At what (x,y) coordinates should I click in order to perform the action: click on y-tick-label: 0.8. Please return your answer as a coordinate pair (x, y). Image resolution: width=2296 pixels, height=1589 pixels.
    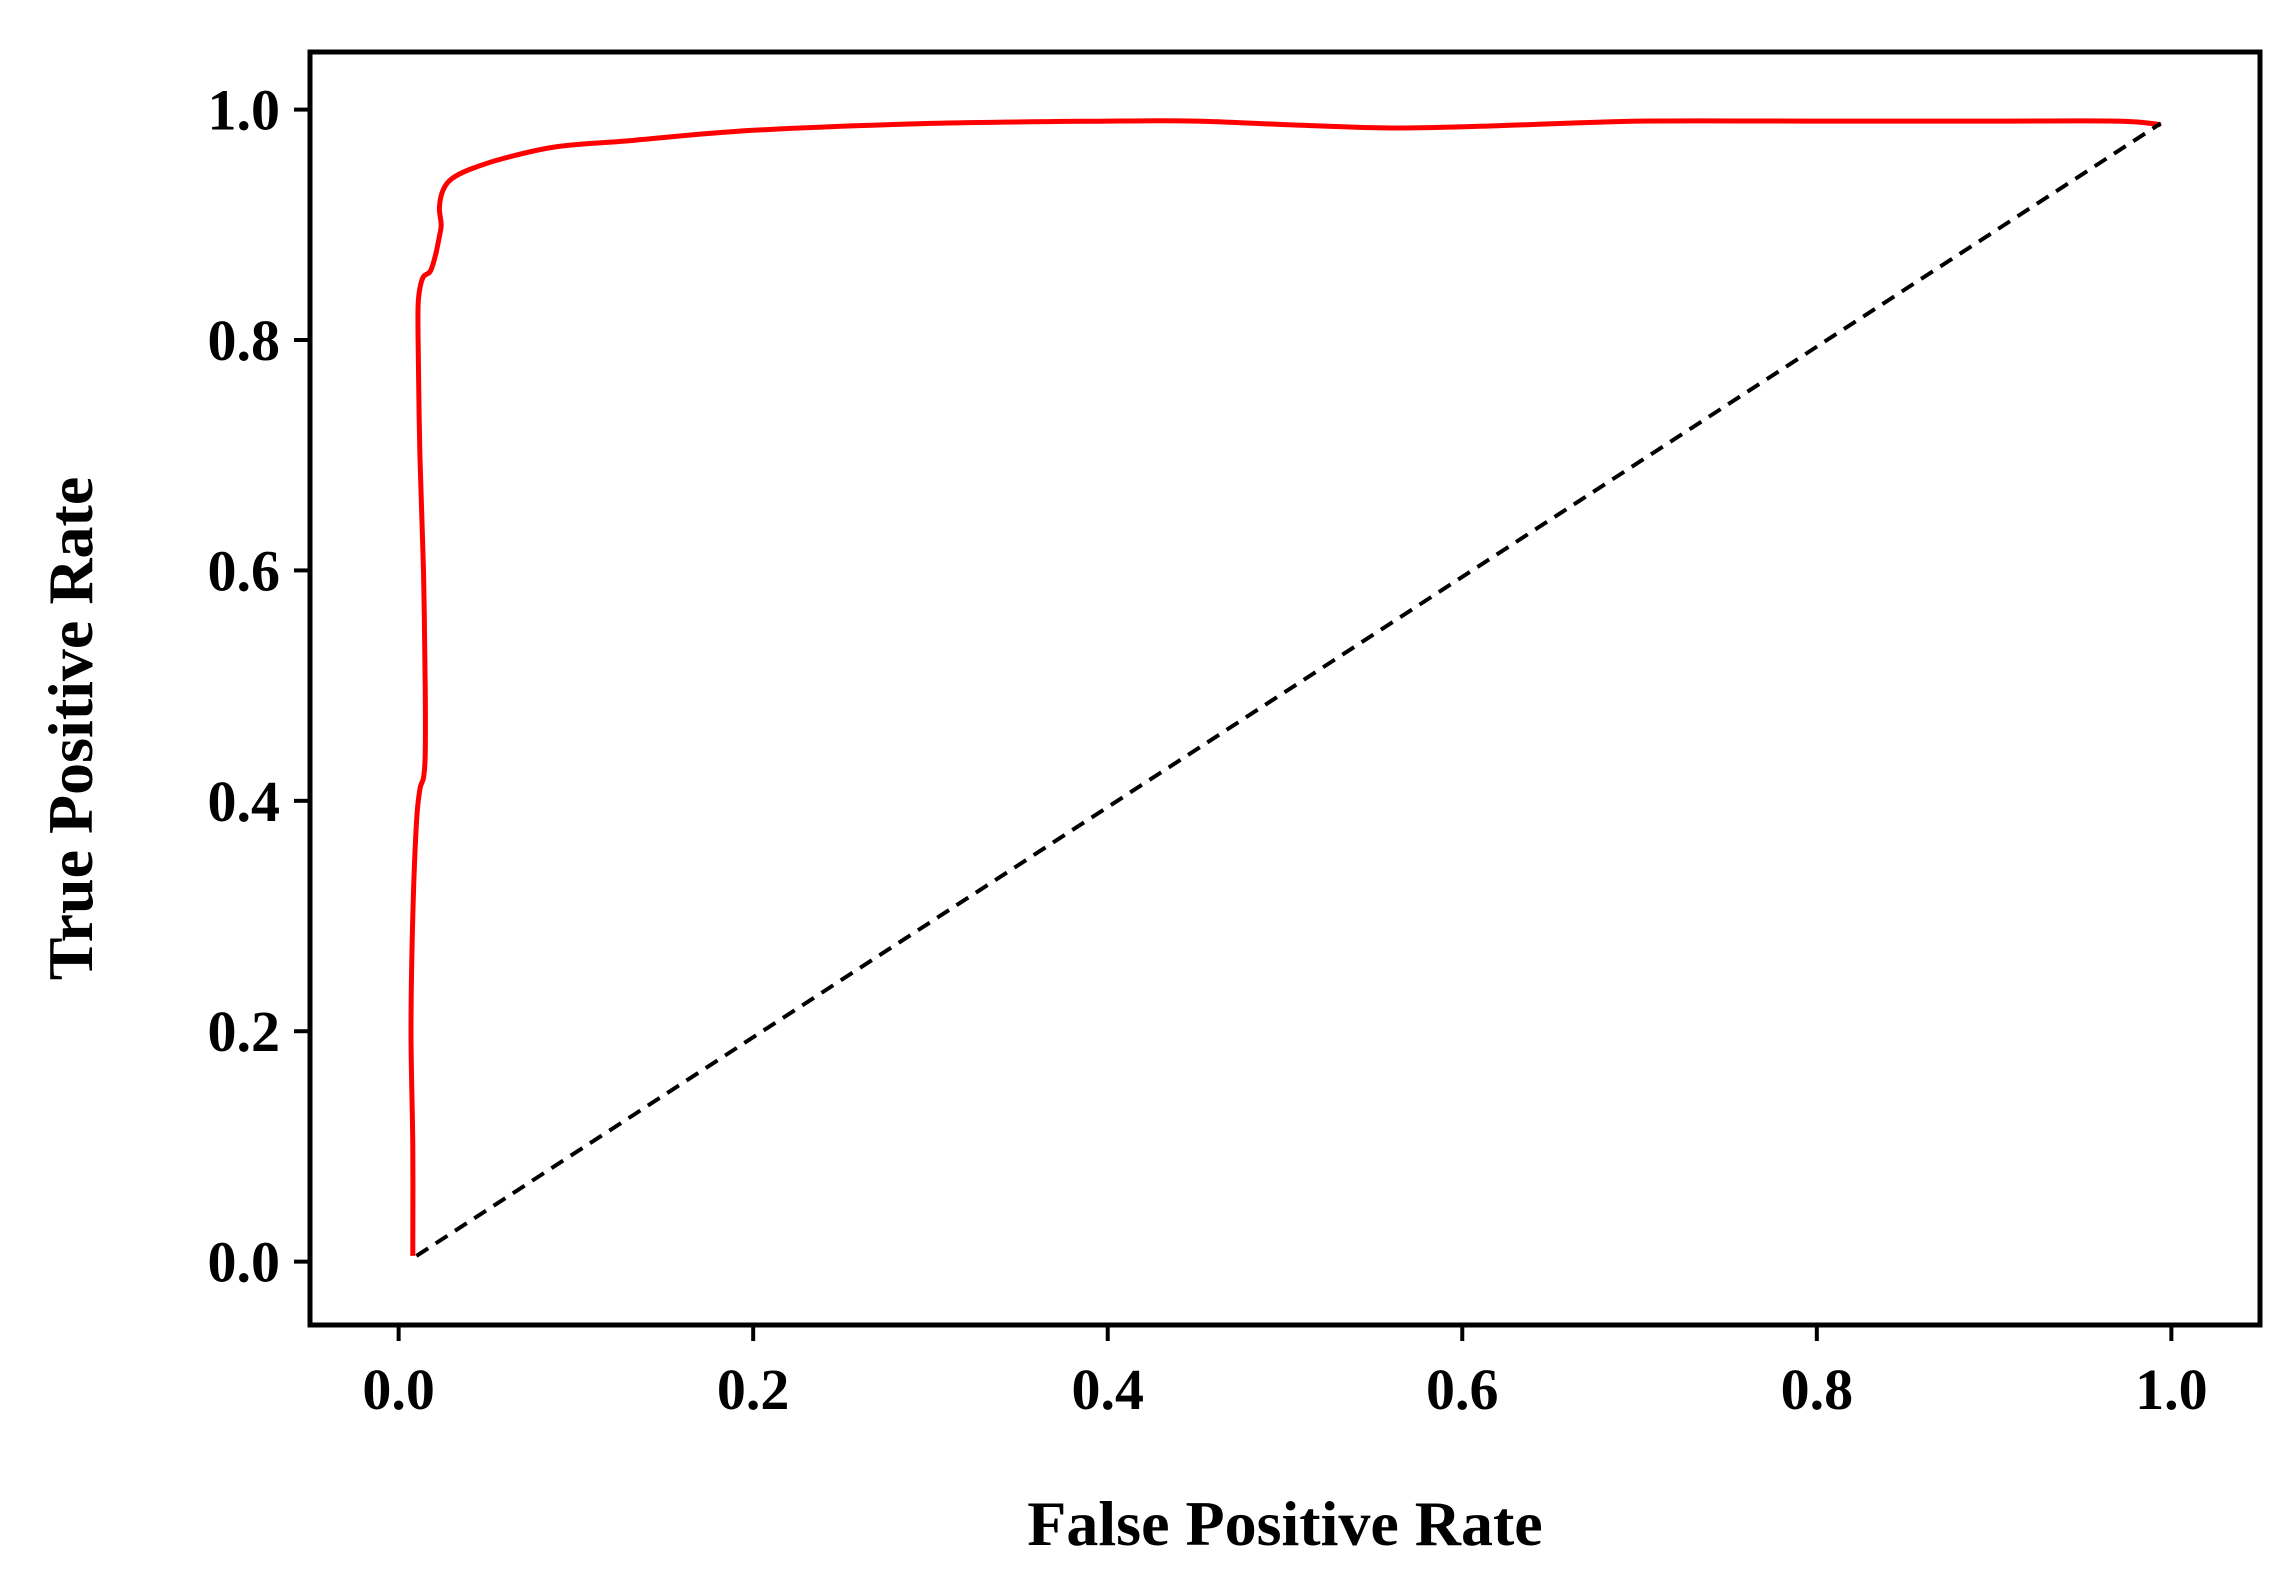
    Looking at the image, I should click on (244, 340).